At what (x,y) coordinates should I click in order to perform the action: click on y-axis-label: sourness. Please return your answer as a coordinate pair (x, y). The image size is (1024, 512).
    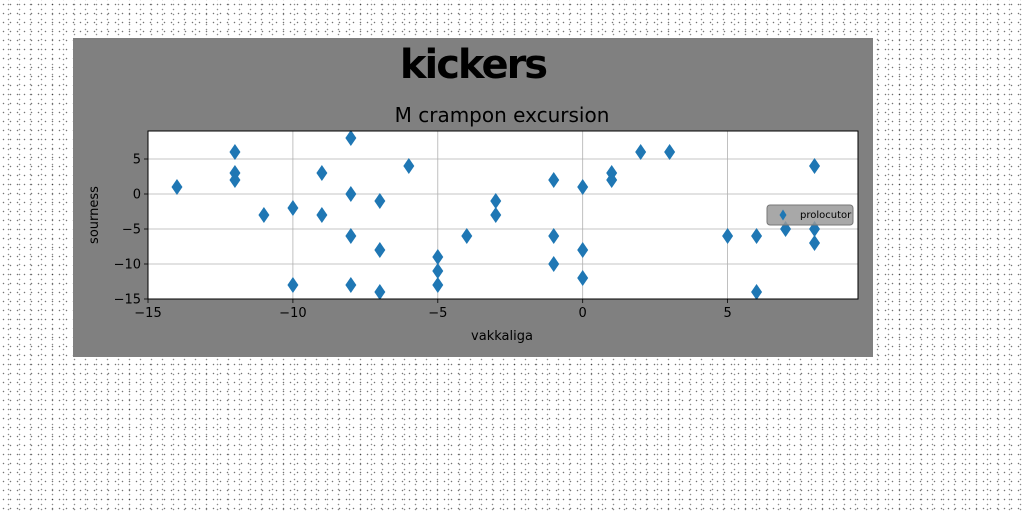
    Looking at the image, I should click on (94, 215).